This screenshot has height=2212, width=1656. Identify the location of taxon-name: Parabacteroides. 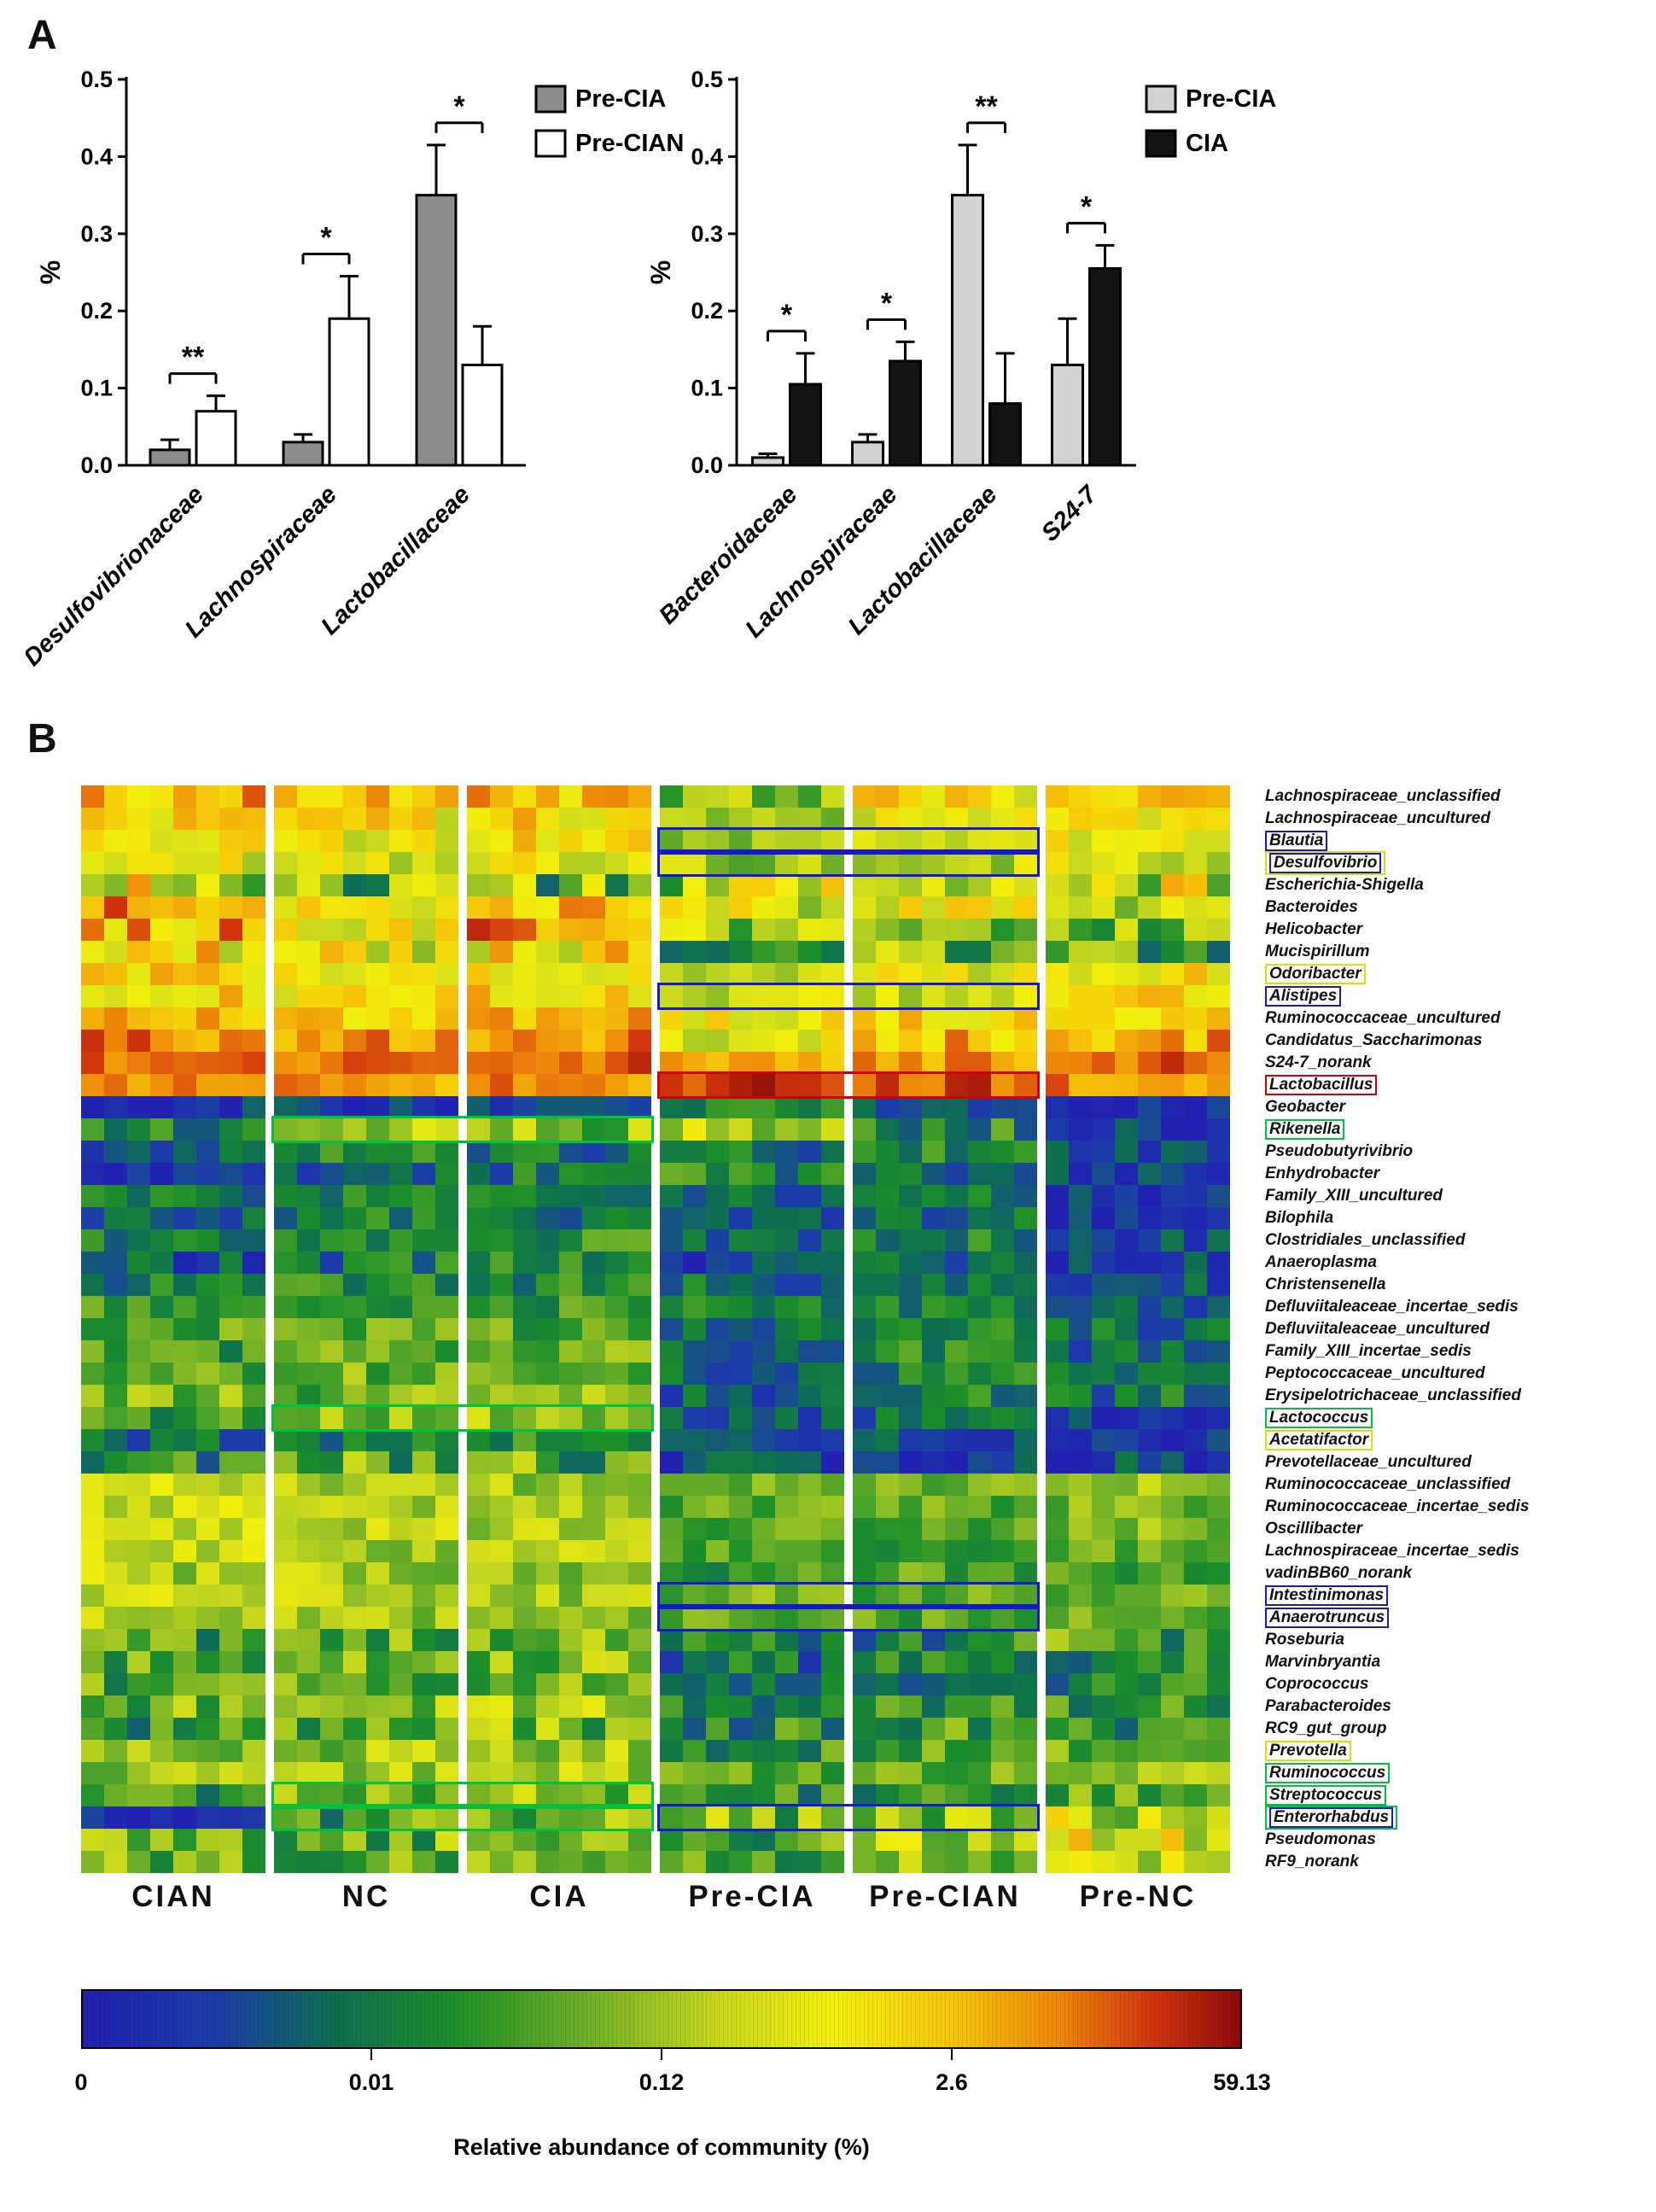
(1328, 1706).